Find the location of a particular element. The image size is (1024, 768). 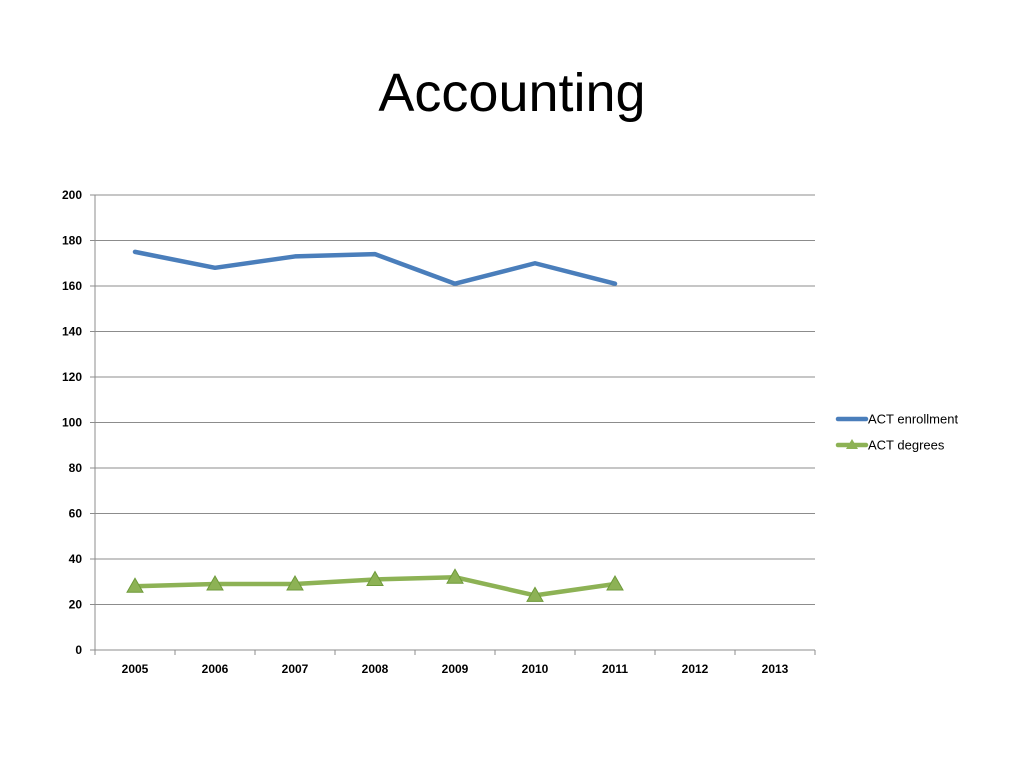

legend-label: ACT degrees is located at coordinates (906, 445).